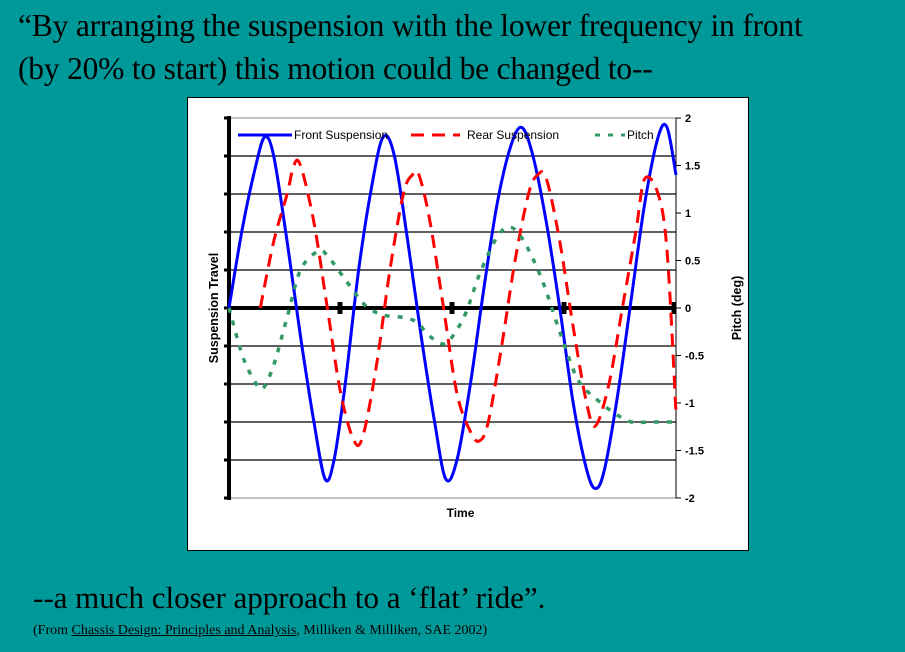  Describe the element at coordinates (688, 119) in the screenshot. I see `right-axis-tick-label: 2` at that location.